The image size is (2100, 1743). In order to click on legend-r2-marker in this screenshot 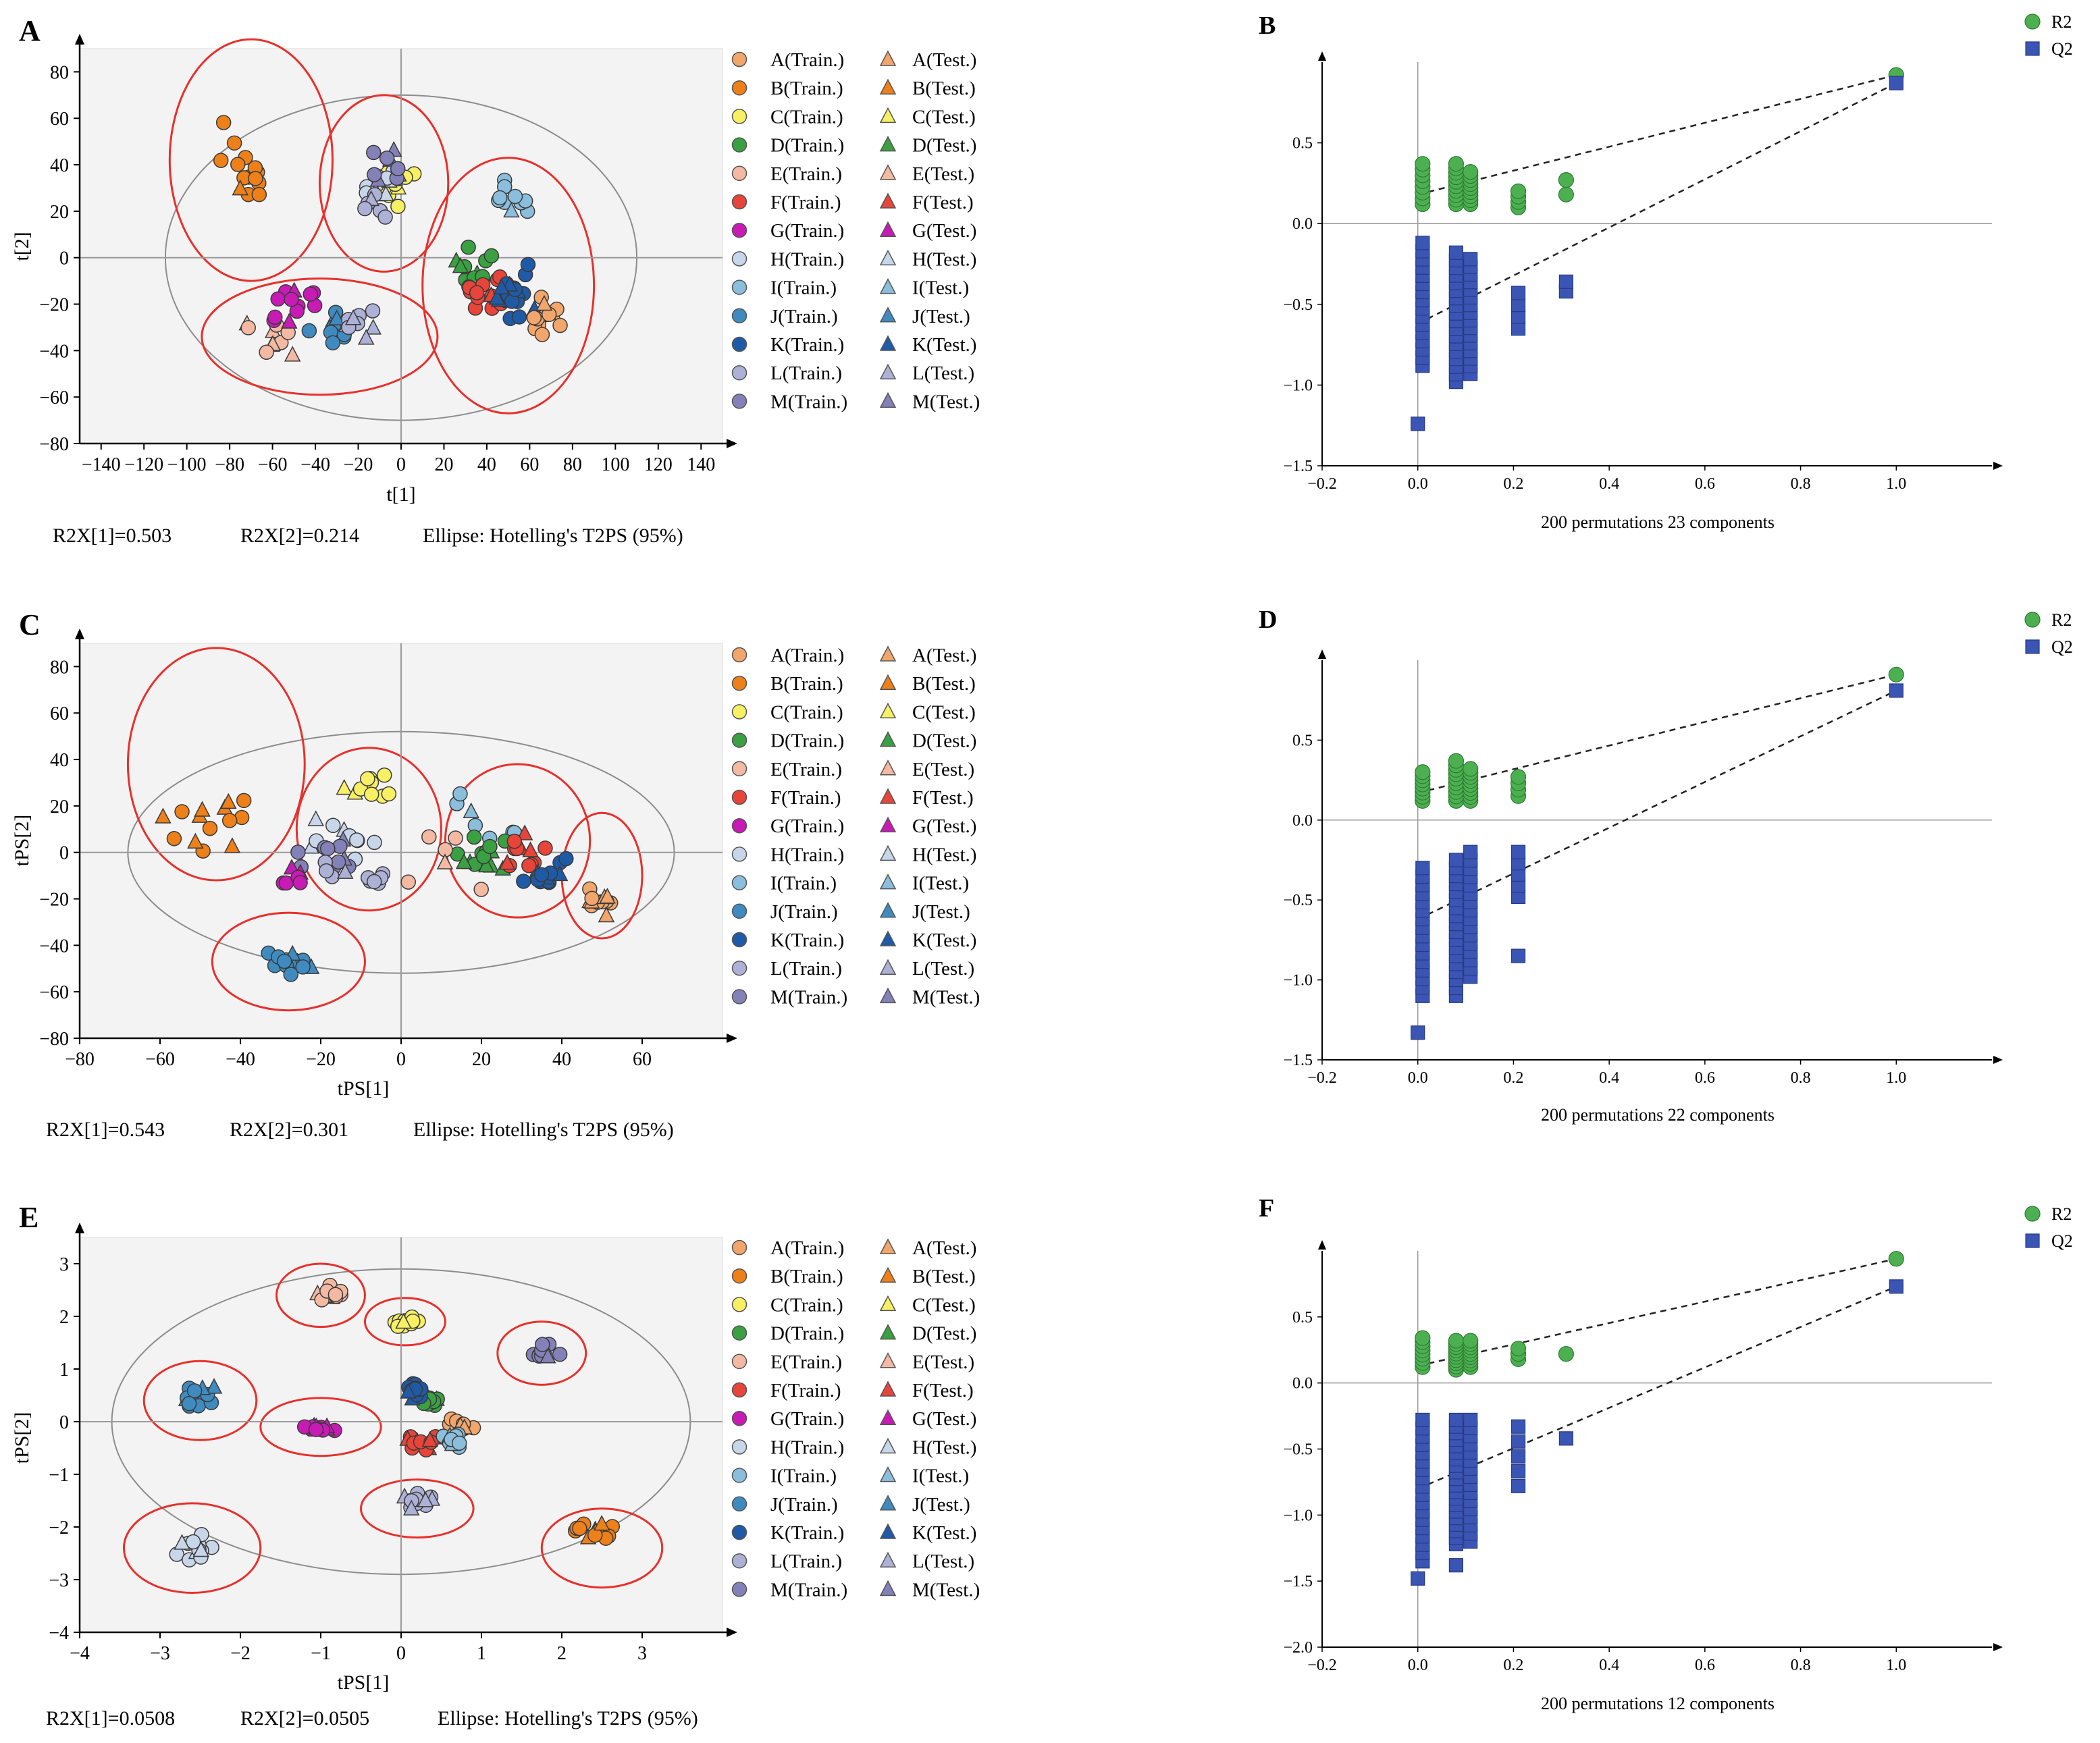, I will do `click(2032, 22)`.